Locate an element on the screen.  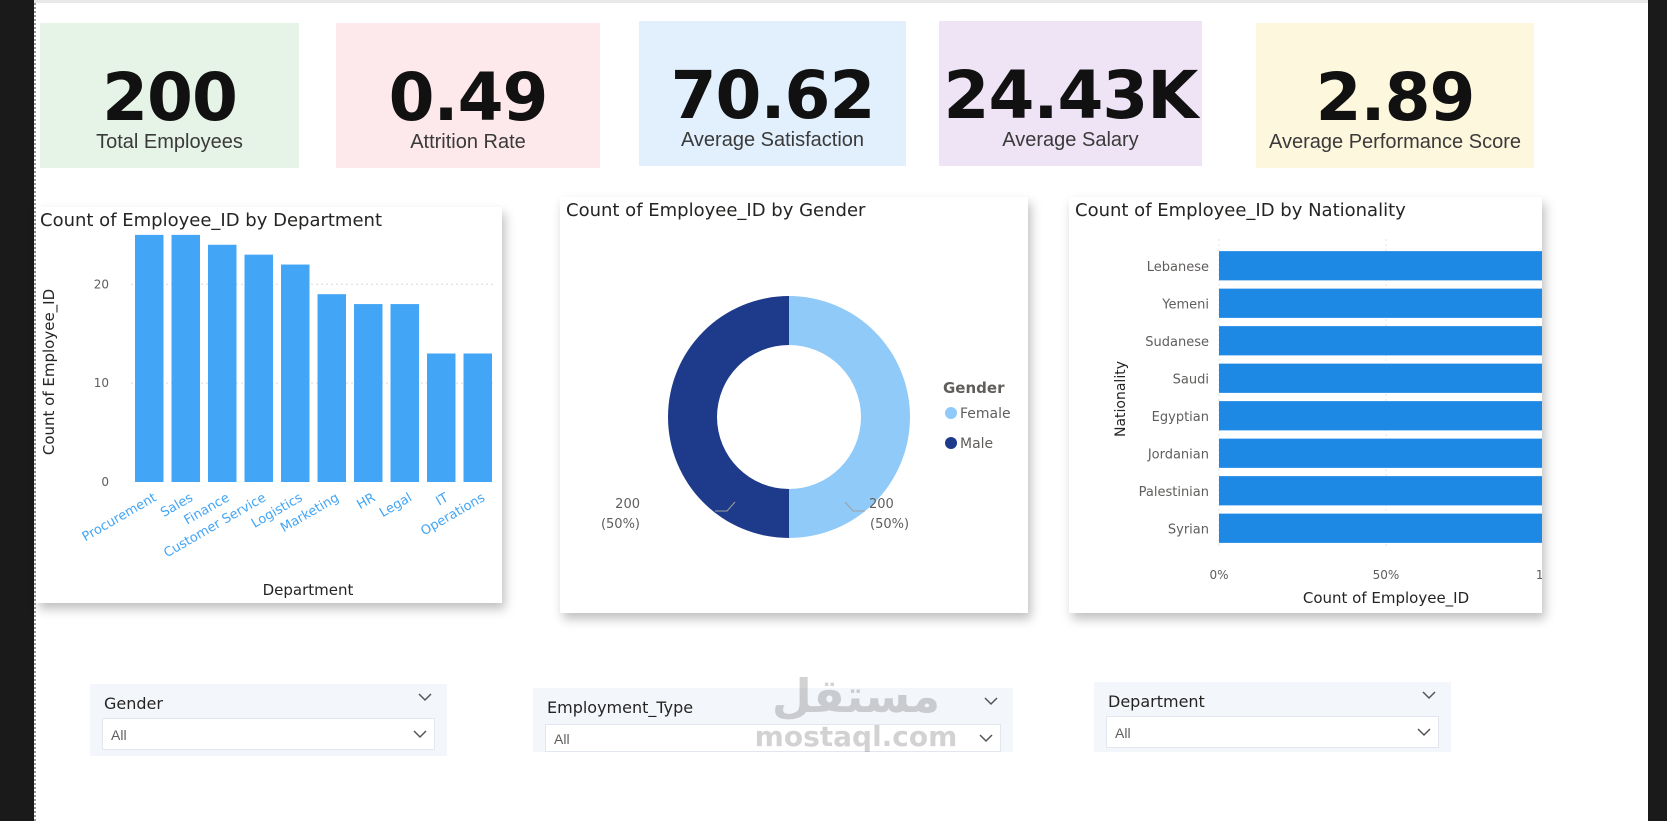
kpi-label: Average Performance Score is located at coordinates (1395, 142).